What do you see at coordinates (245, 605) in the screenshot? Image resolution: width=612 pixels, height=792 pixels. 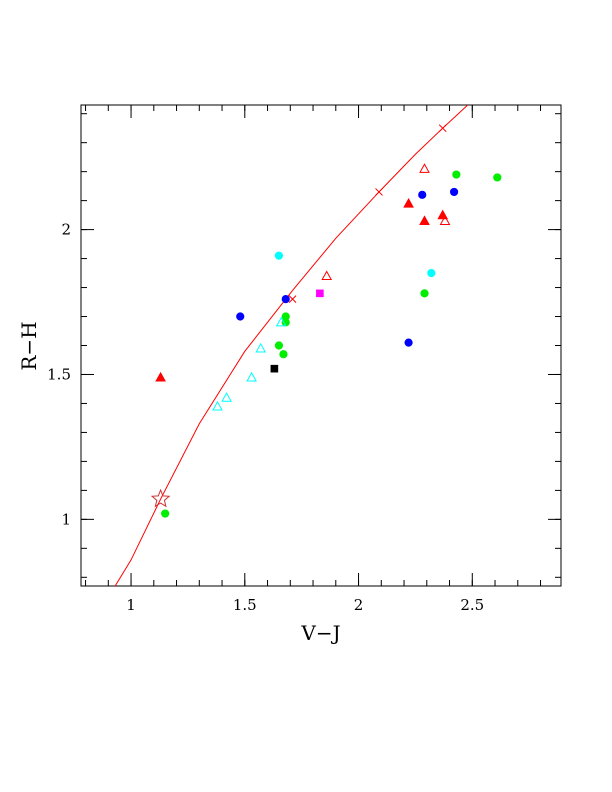 I see `x-tick-label: 1.5` at bounding box center [245, 605].